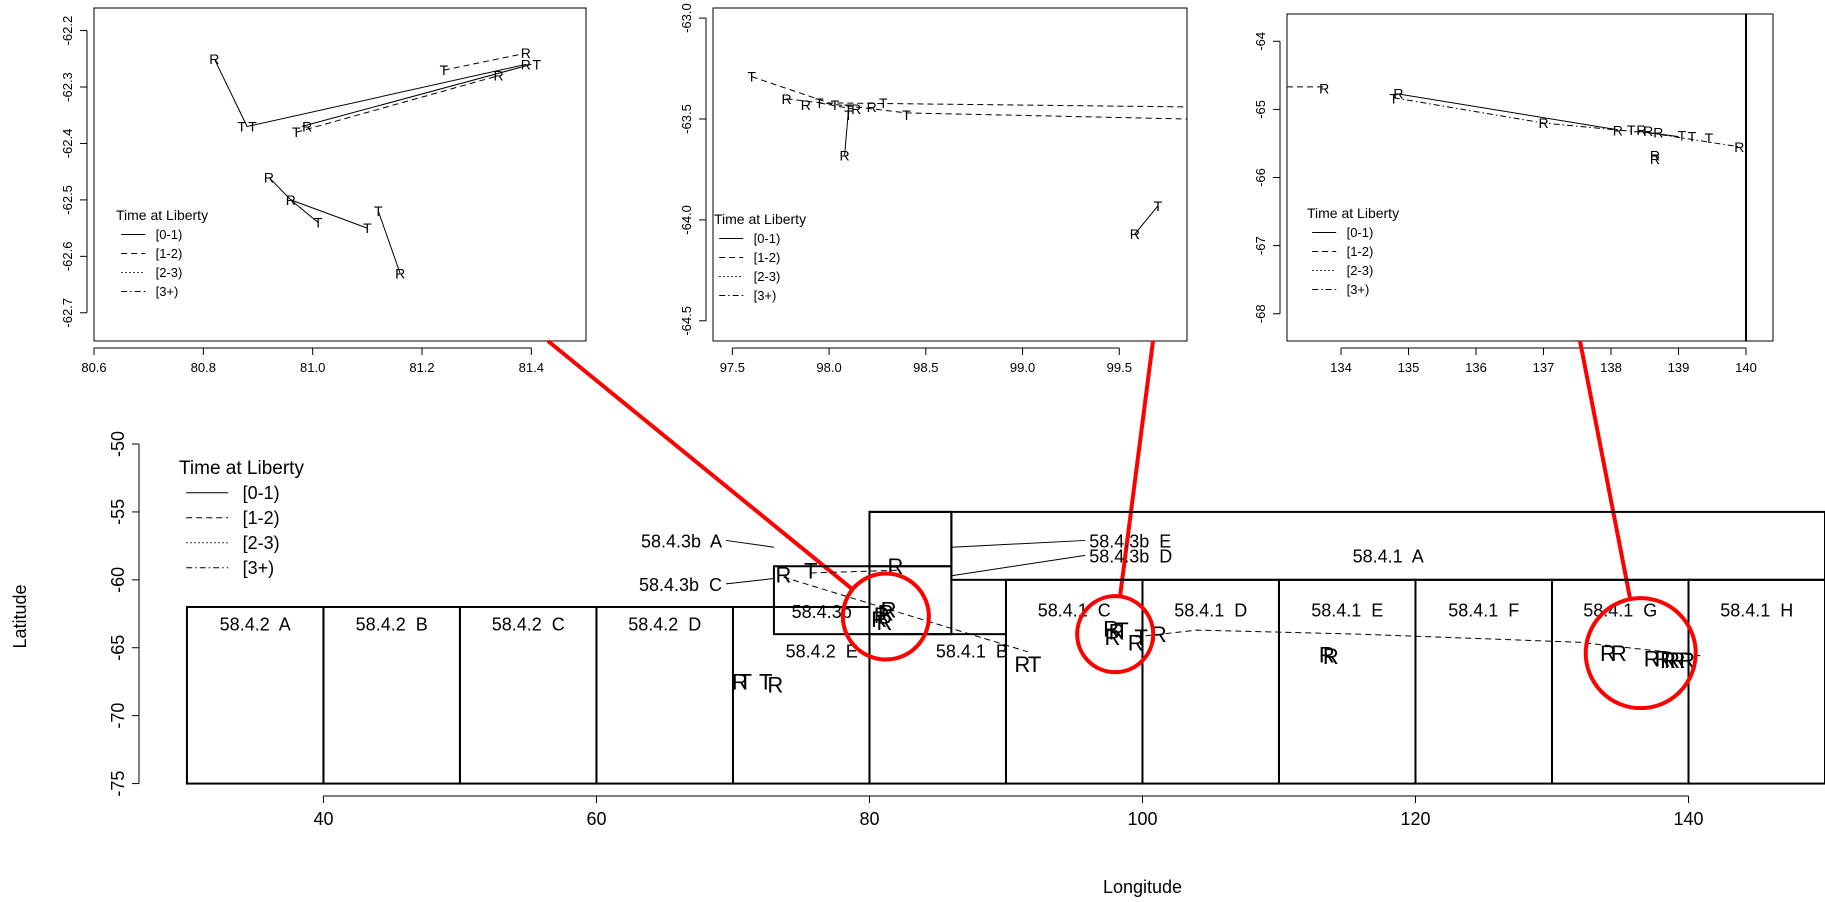 This screenshot has height=902, width=1825. I want to click on main-y-tick-label: -75, so click(118, 784).